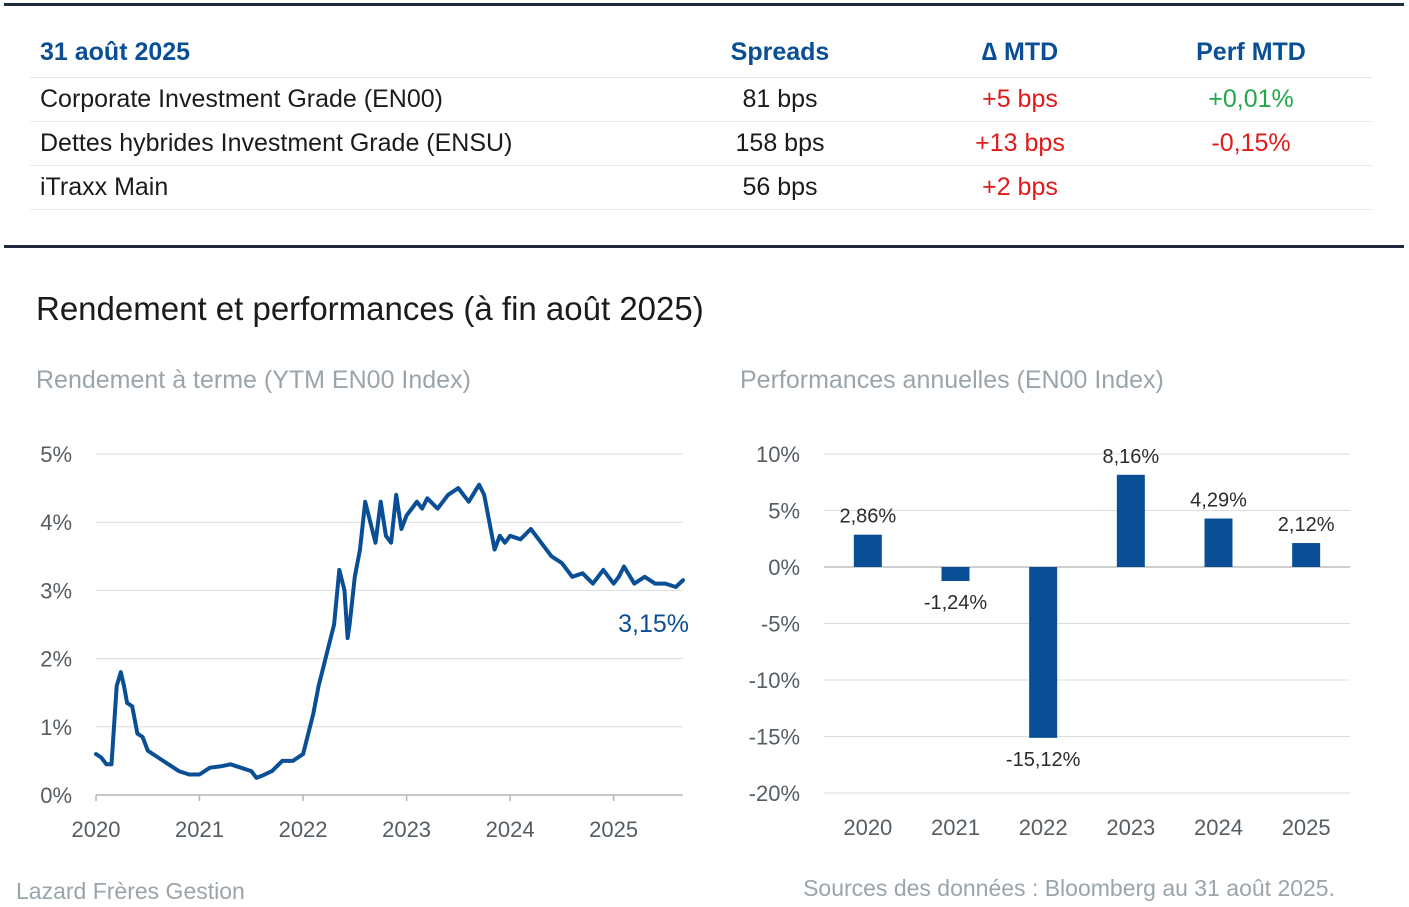 The width and height of the screenshot is (1409, 907). What do you see at coordinates (1043, 652) in the screenshot?
I see `bar-2022` at bounding box center [1043, 652].